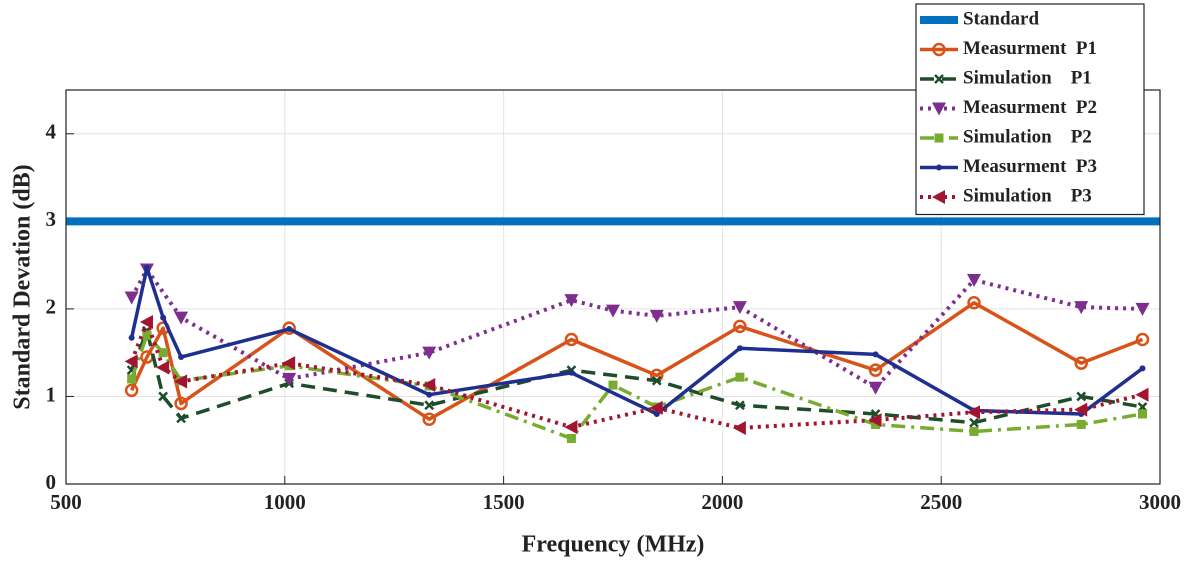 Image resolution: width=1196 pixels, height=565 pixels. What do you see at coordinates (1030, 48) in the screenshot?
I see `legend-label: Measurment P1` at bounding box center [1030, 48].